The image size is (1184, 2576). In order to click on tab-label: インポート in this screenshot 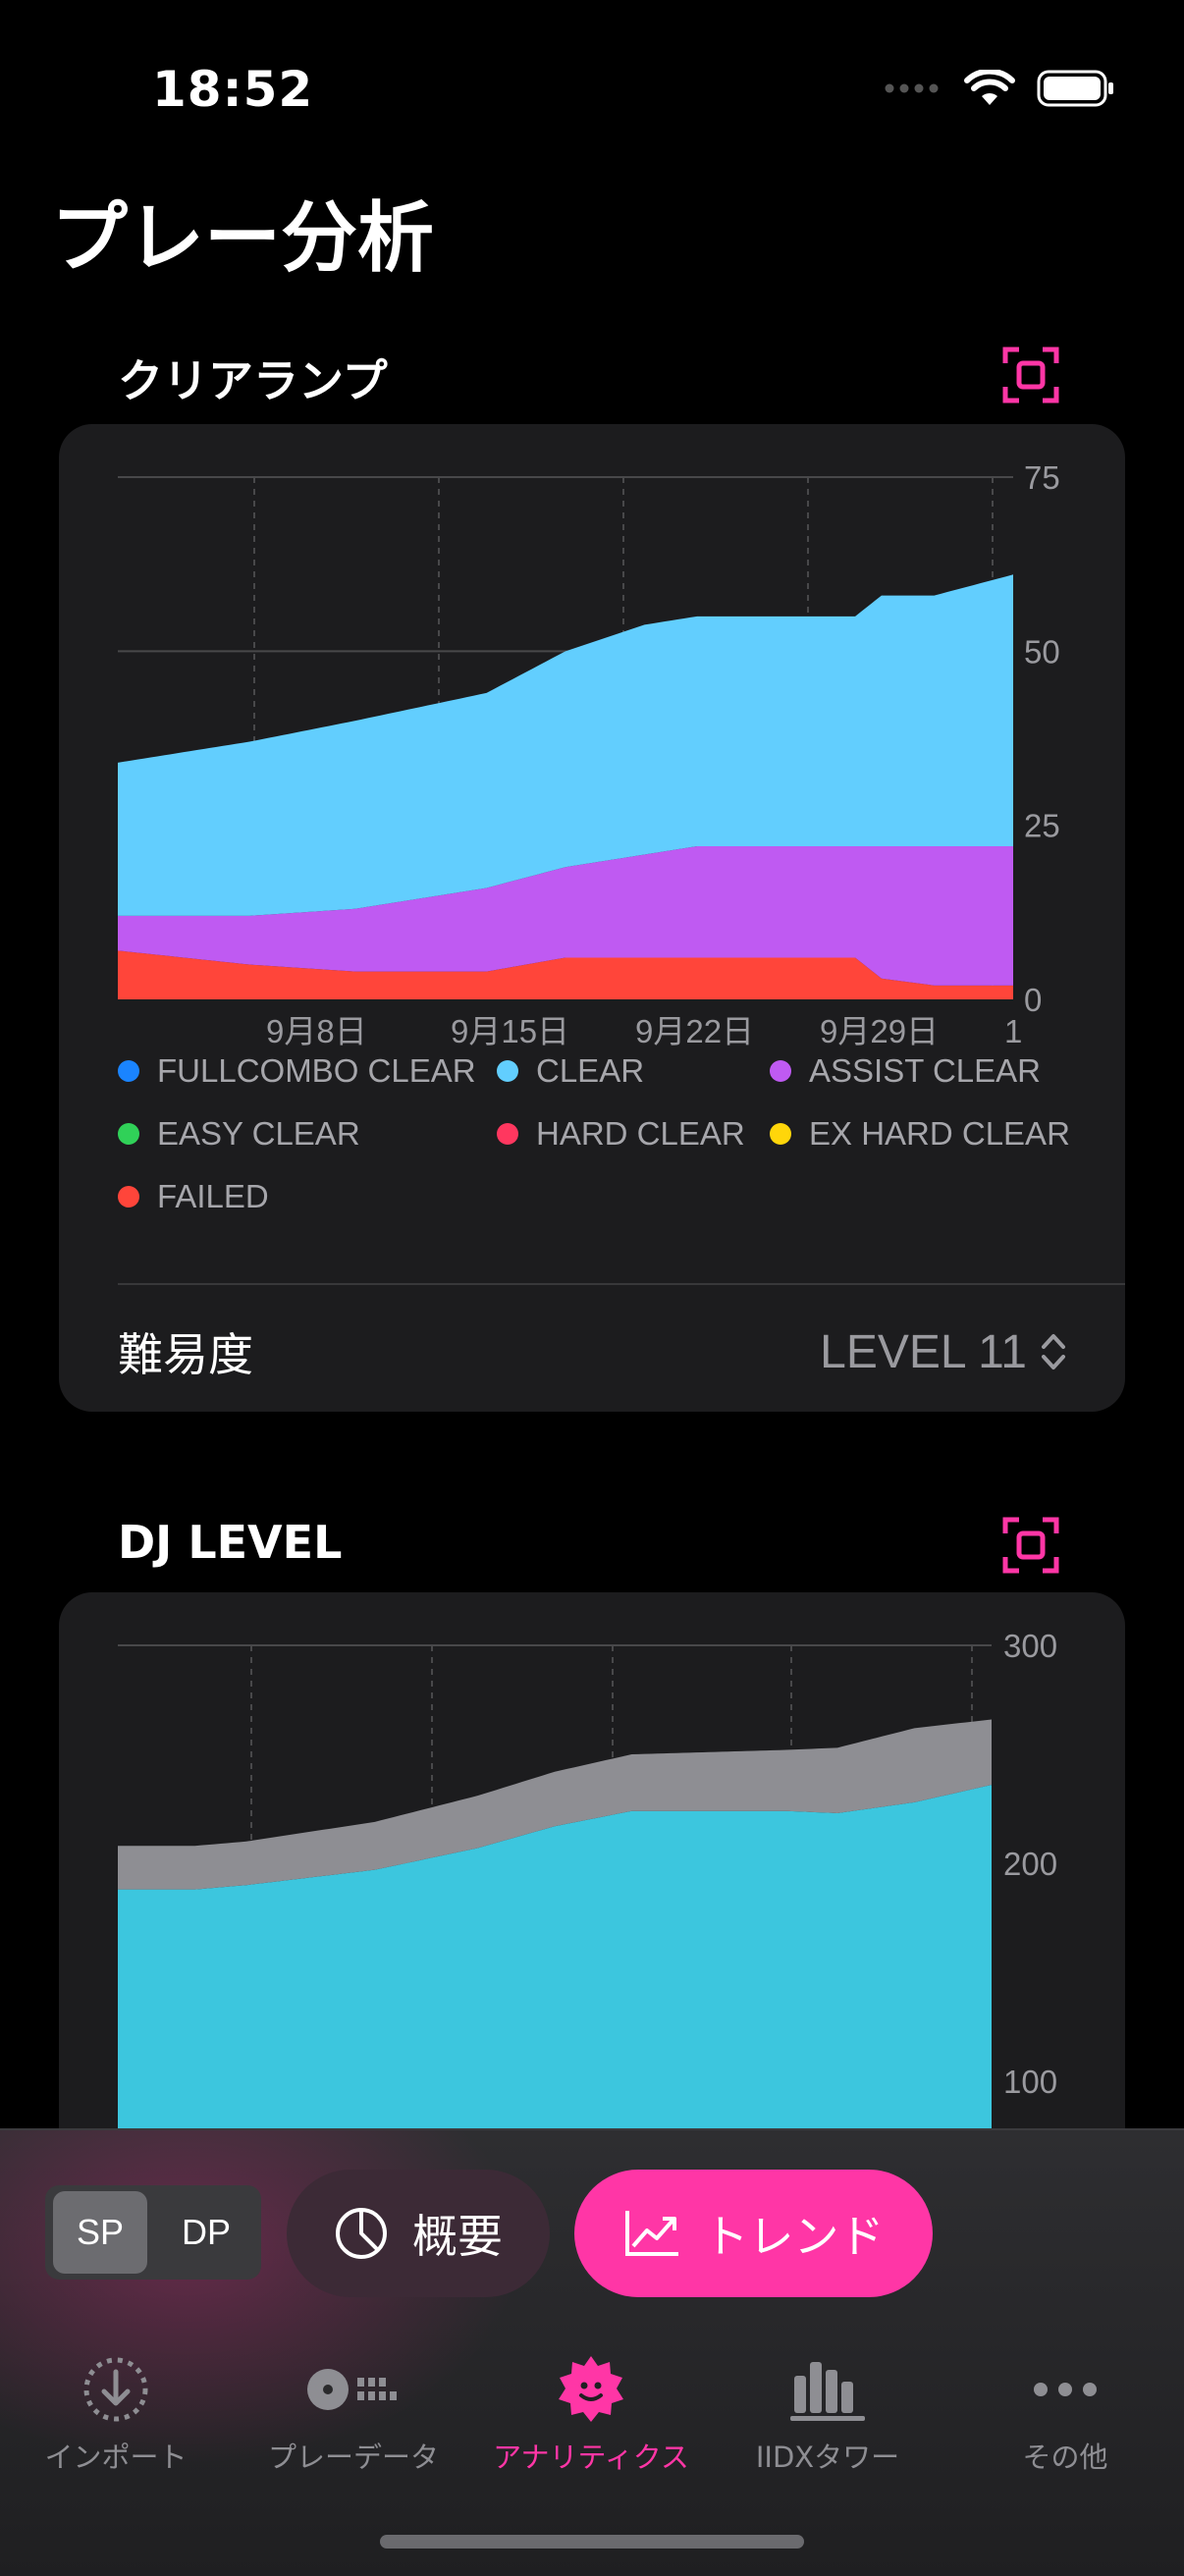, I will do `click(116, 2457)`.